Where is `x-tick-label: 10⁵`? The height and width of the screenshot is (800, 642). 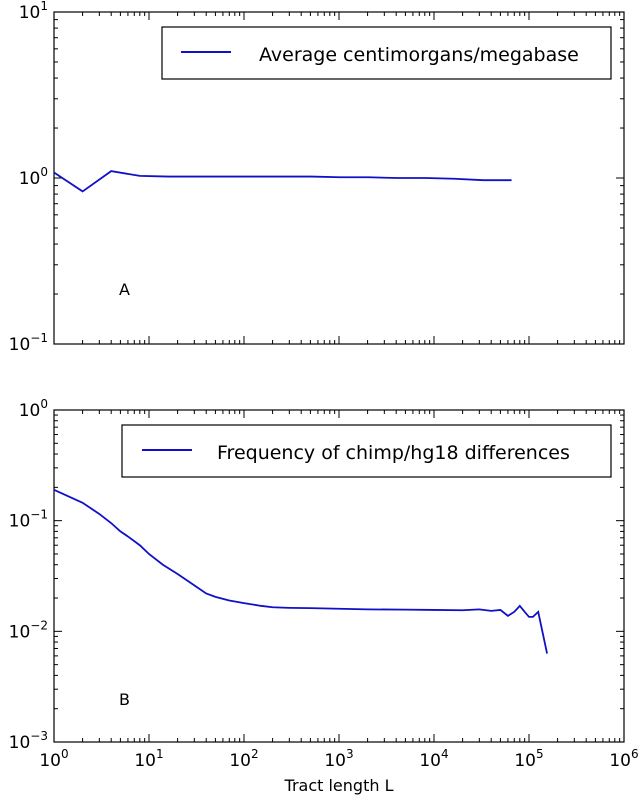
x-tick-label: 10⁵ is located at coordinates (528, 759).